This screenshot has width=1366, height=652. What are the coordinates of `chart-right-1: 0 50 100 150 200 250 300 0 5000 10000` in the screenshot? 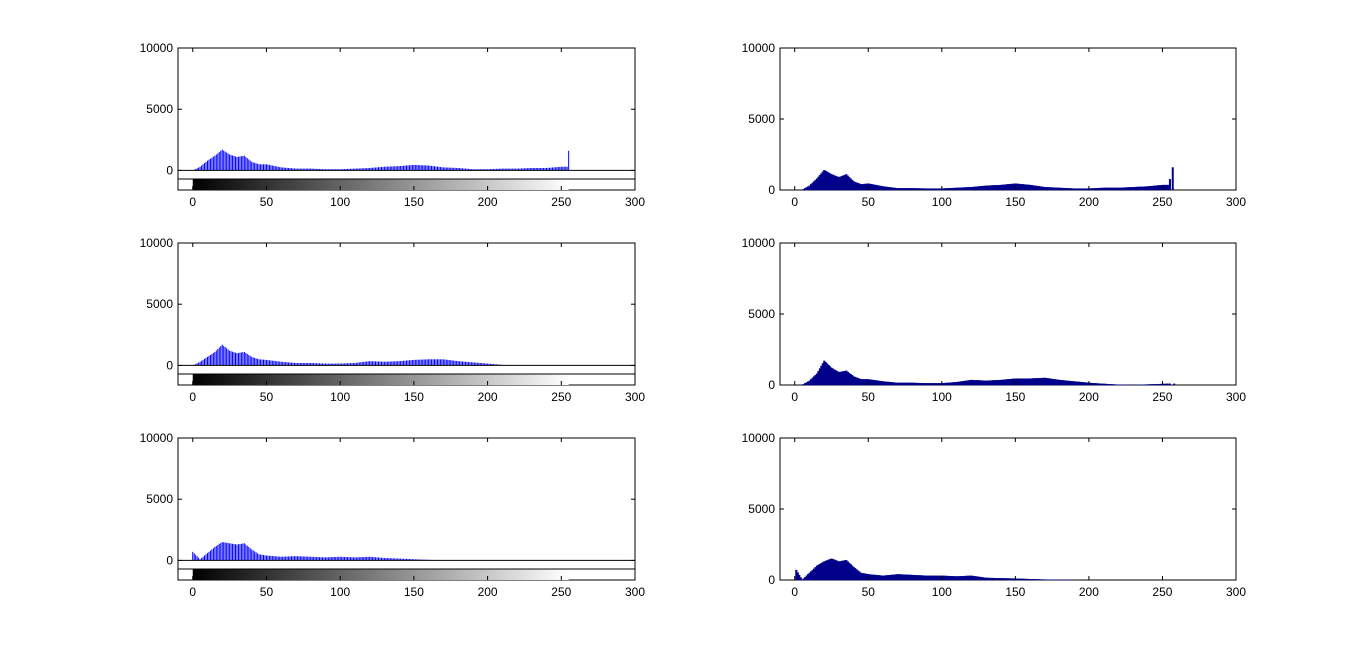 It's located at (994, 125).